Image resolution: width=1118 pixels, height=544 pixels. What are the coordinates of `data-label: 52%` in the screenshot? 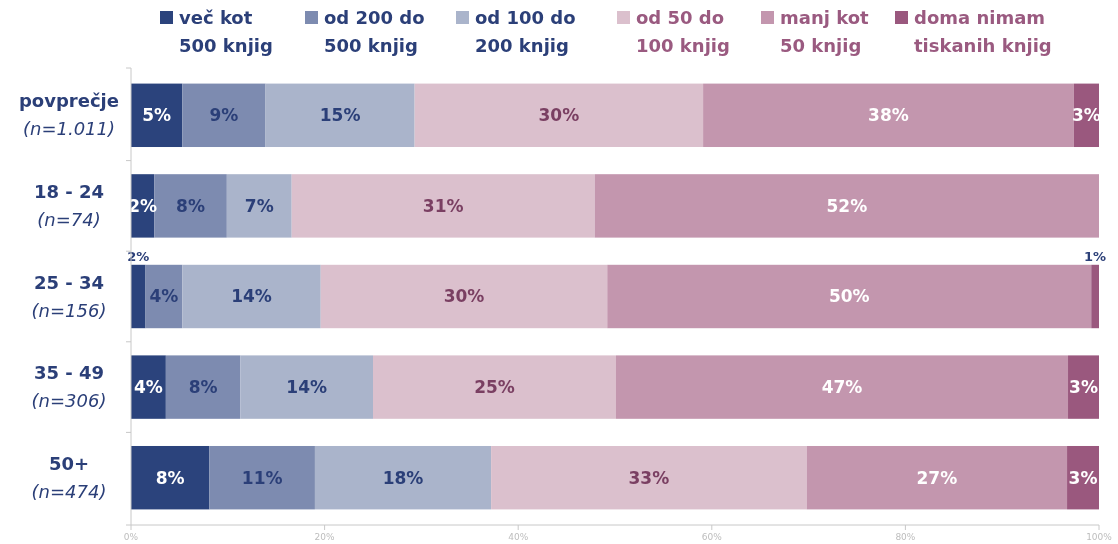 It's located at (847, 205).